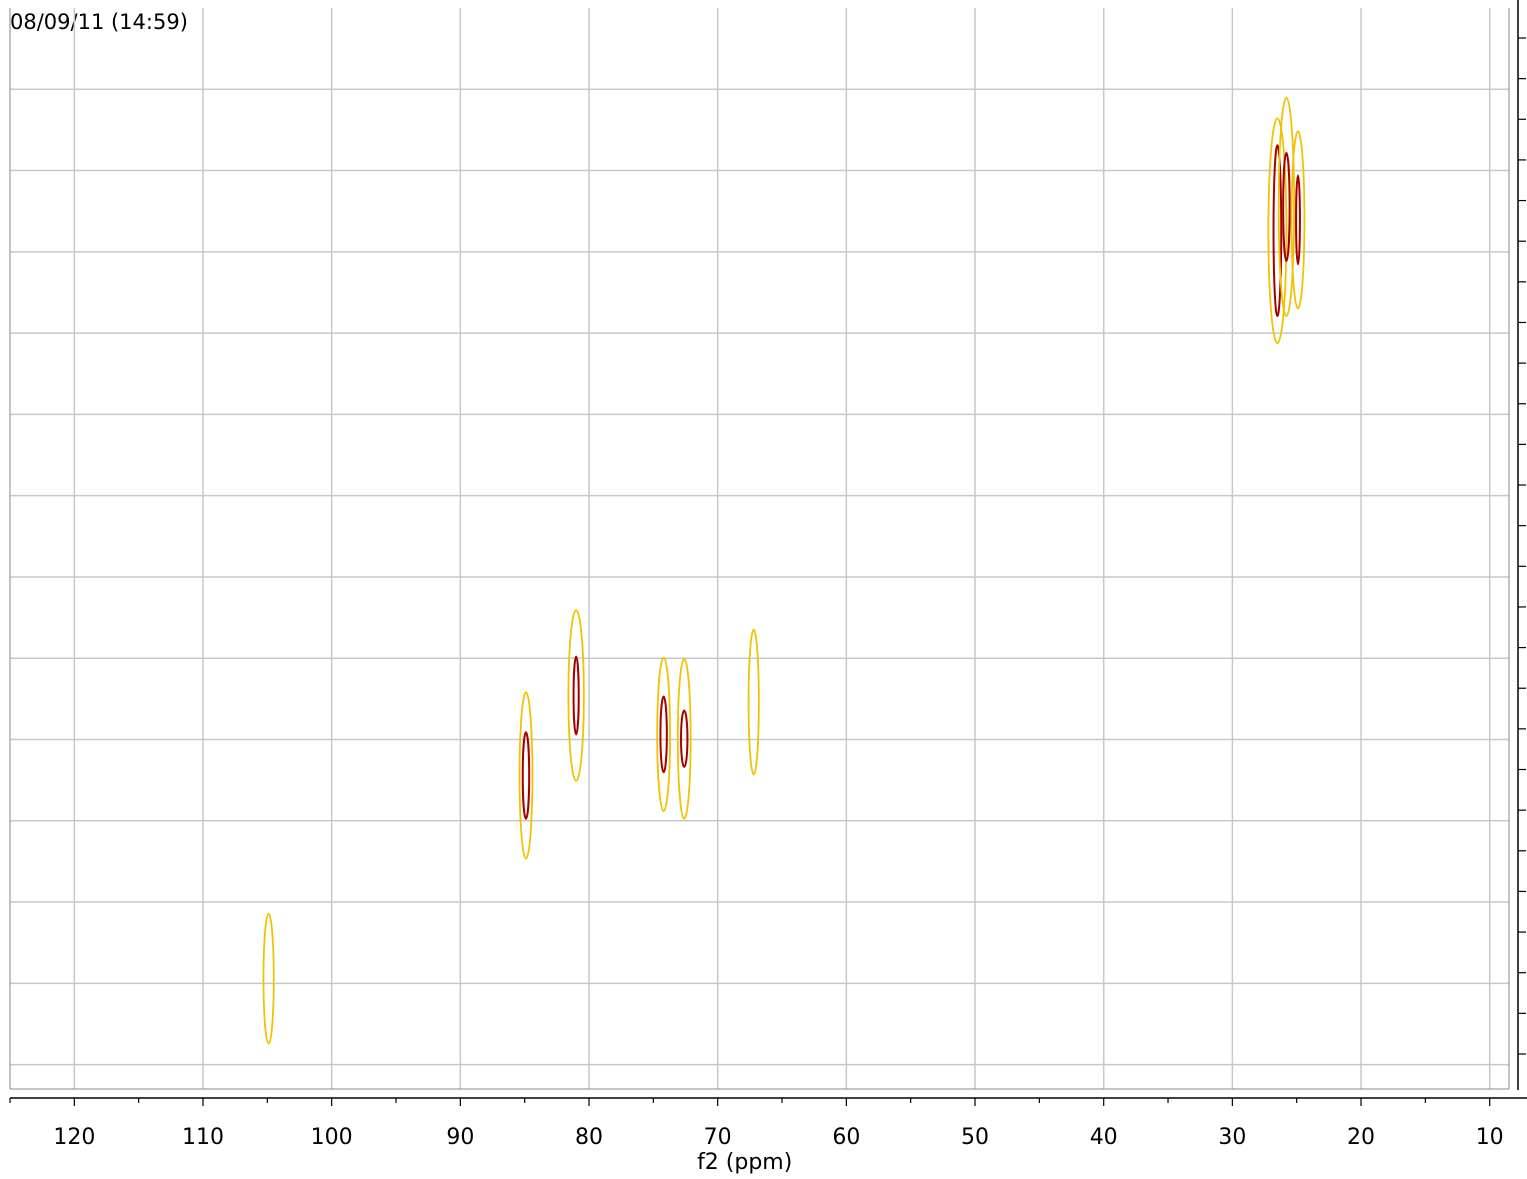  I want to click on x-tick-label: 40, so click(1104, 1137).